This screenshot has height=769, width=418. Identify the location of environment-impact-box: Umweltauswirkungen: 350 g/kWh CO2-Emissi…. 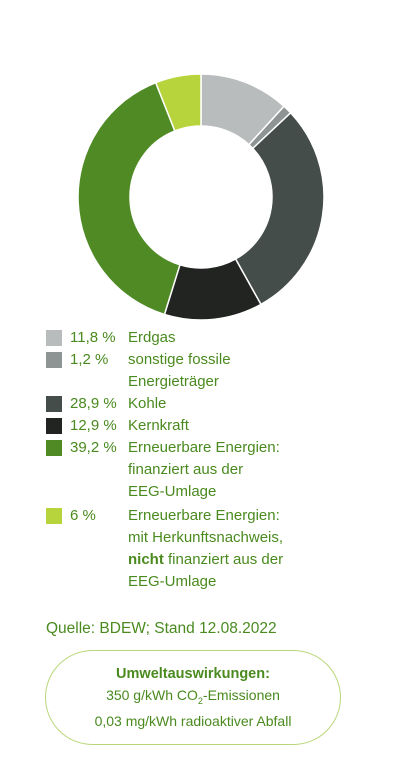
(193, 697).